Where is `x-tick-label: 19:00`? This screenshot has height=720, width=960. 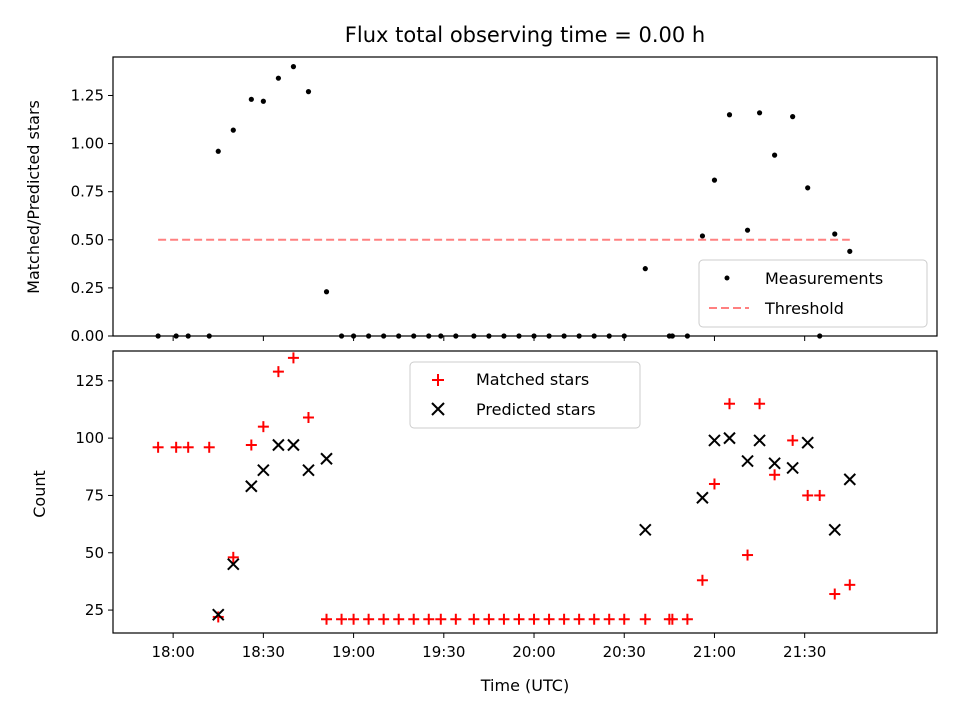
x-tick-label: 19:00 is located at coordinates (353, 652).